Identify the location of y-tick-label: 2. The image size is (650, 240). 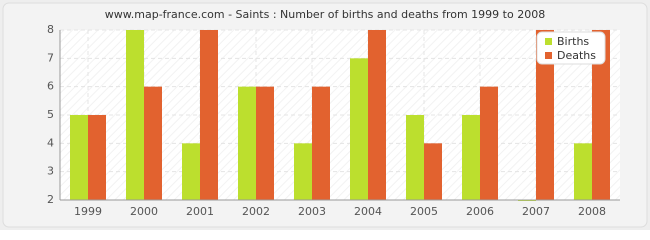
(50, 199).